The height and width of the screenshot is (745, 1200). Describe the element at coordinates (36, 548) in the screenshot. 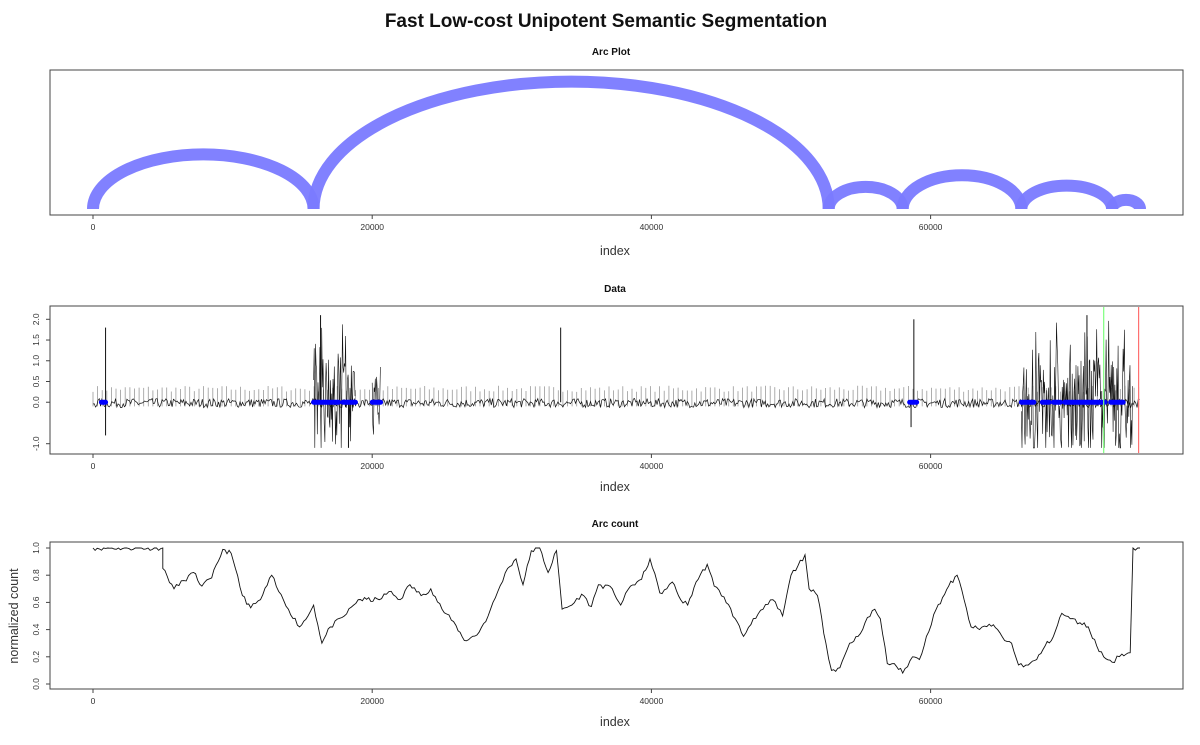

I see `arc-count-y-tick-label: 1.0` at that location.